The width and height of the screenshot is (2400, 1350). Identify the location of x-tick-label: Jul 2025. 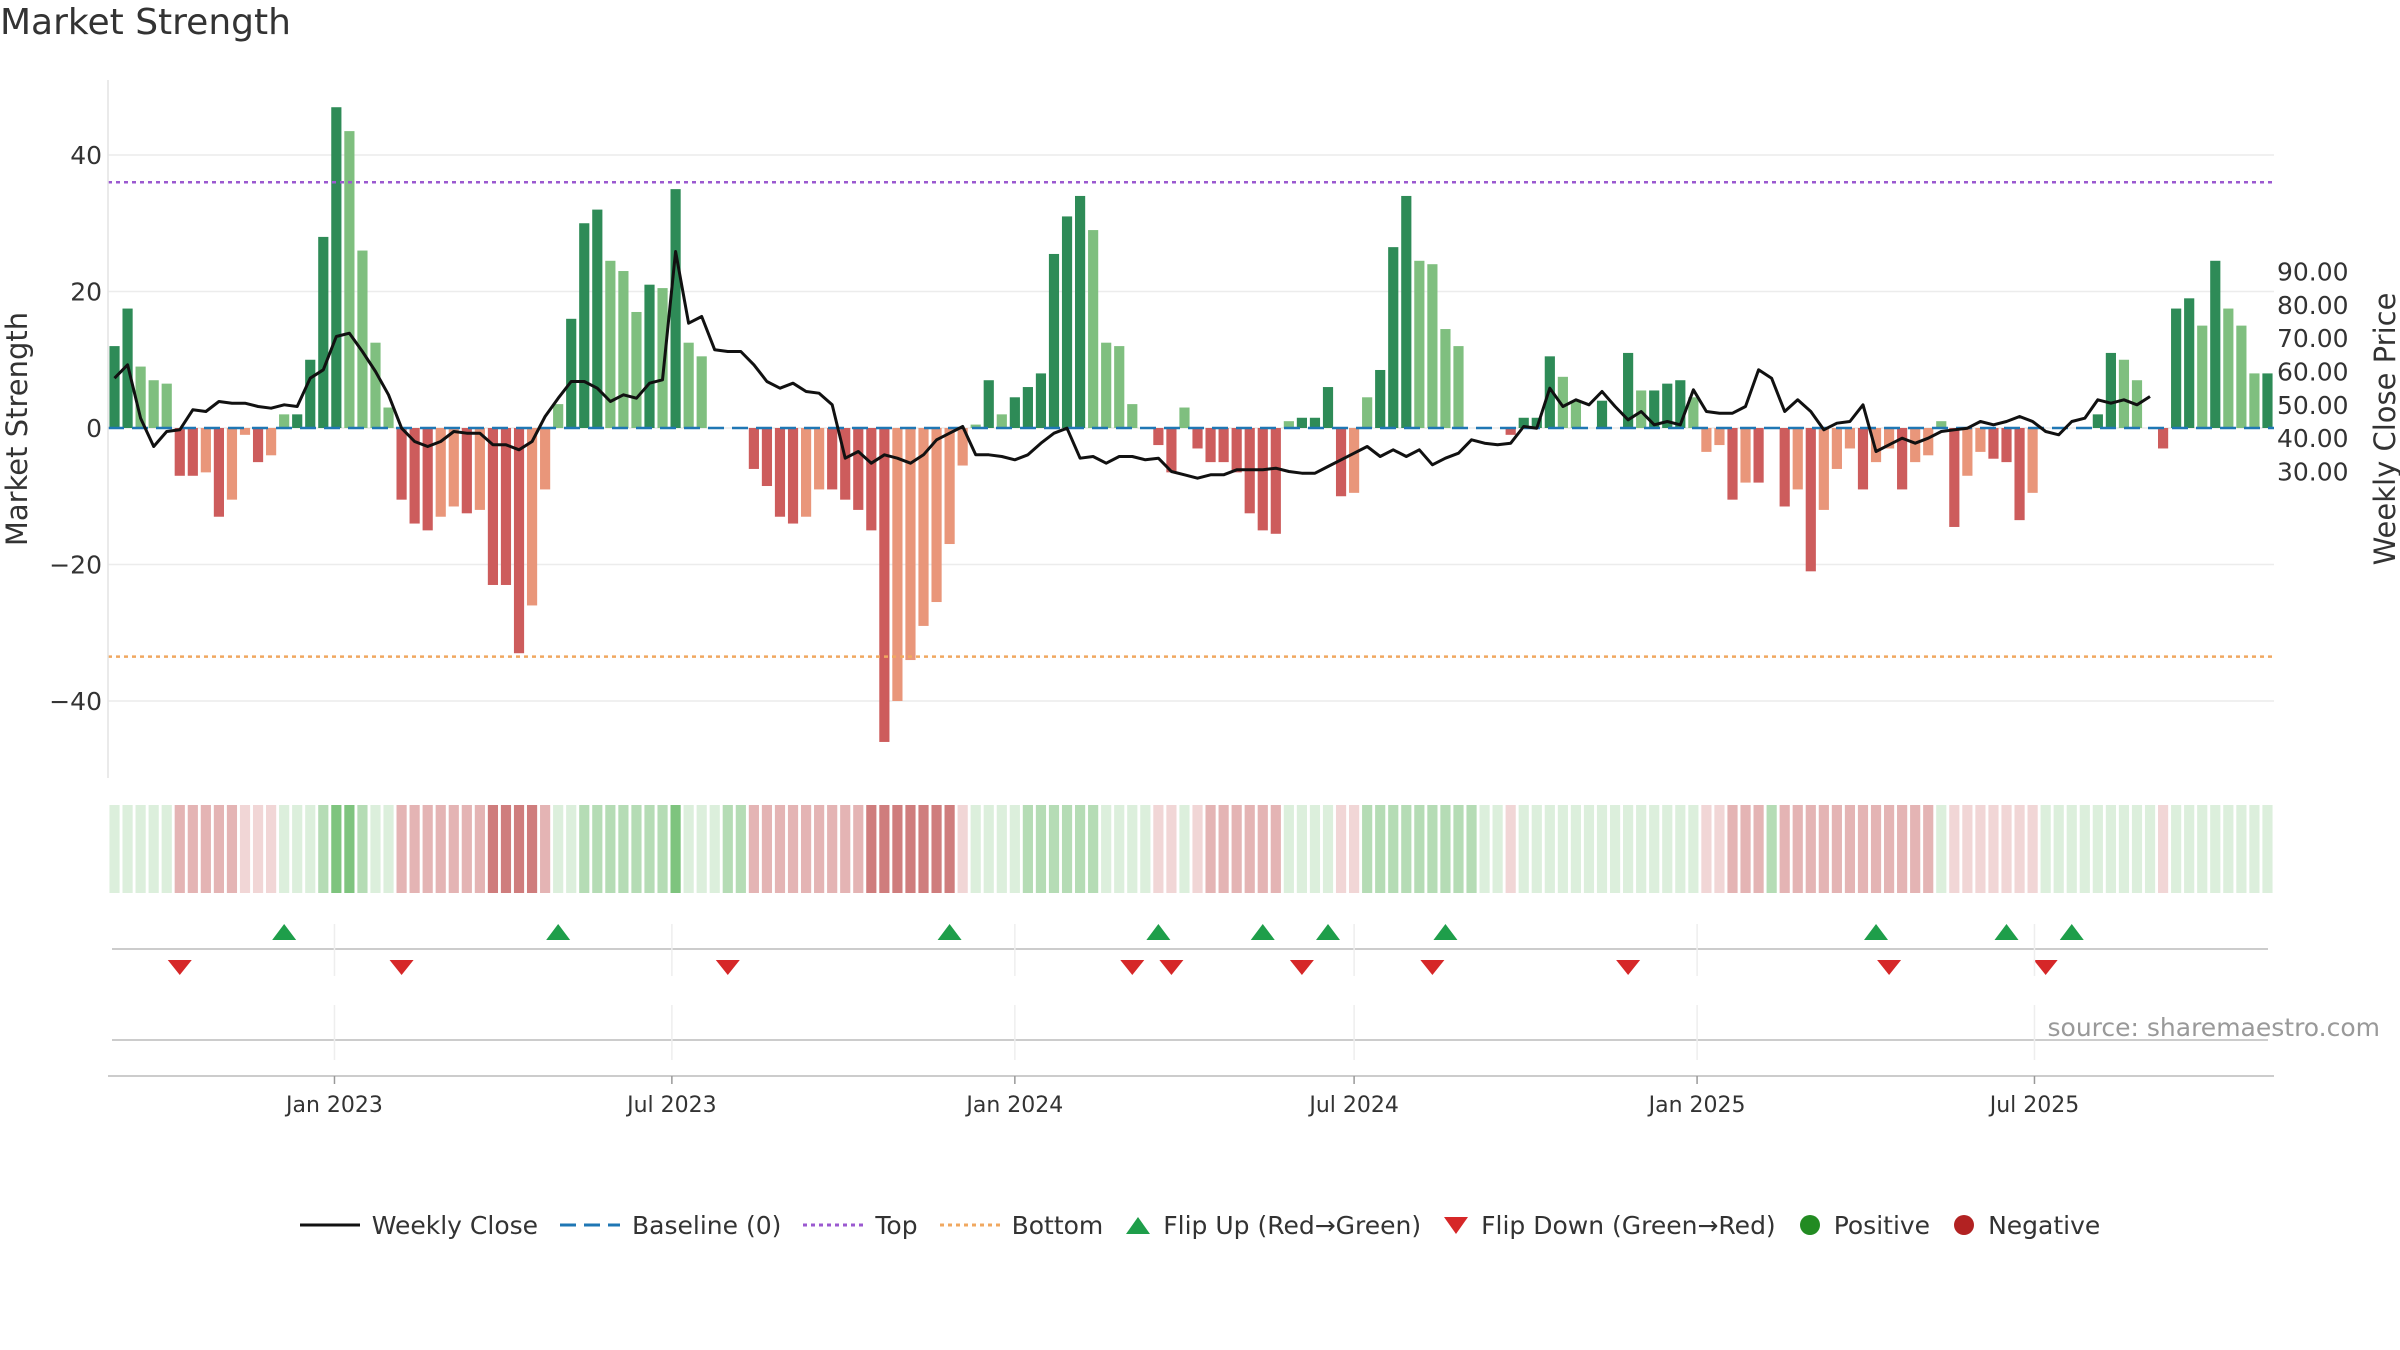
(2034, 1105).